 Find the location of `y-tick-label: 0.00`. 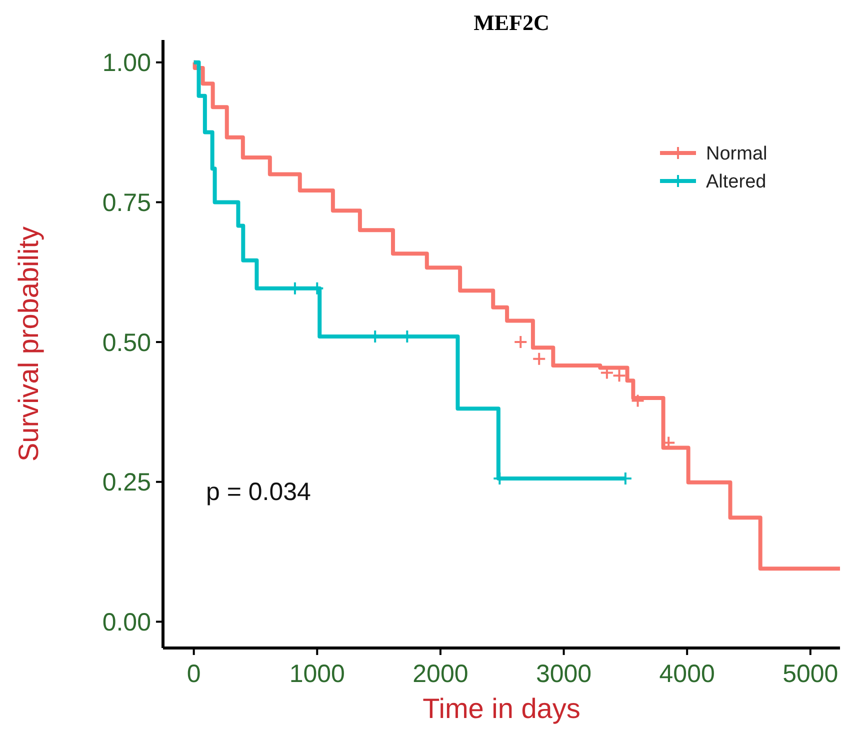

y-tick-label: 0.00 is located at coordinates (126, 622).